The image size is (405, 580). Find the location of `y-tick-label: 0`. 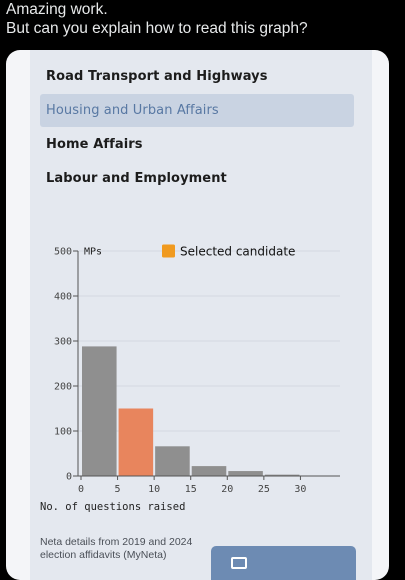

y-tick-label: 0 is located at coordinates (69, 477).